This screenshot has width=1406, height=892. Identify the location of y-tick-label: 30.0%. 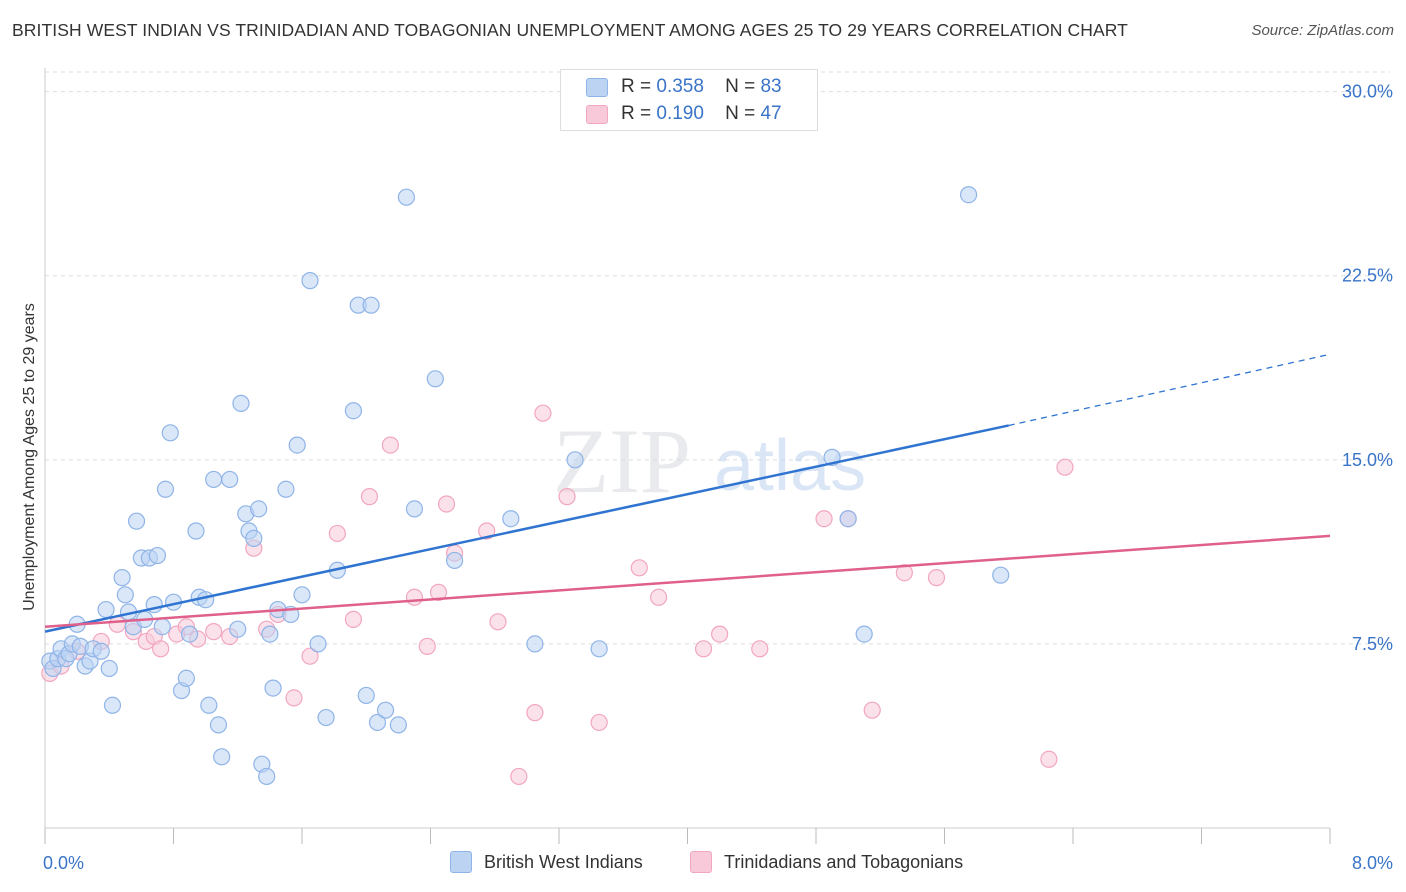
(1367, 92).